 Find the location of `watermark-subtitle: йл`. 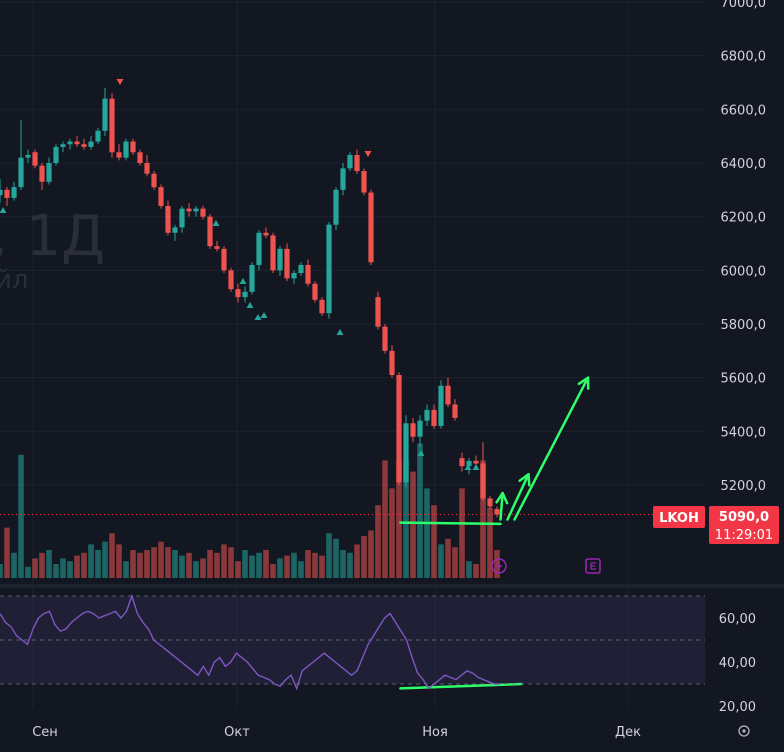

watermark-subtitle: йл is located at coordinates (14, 280).